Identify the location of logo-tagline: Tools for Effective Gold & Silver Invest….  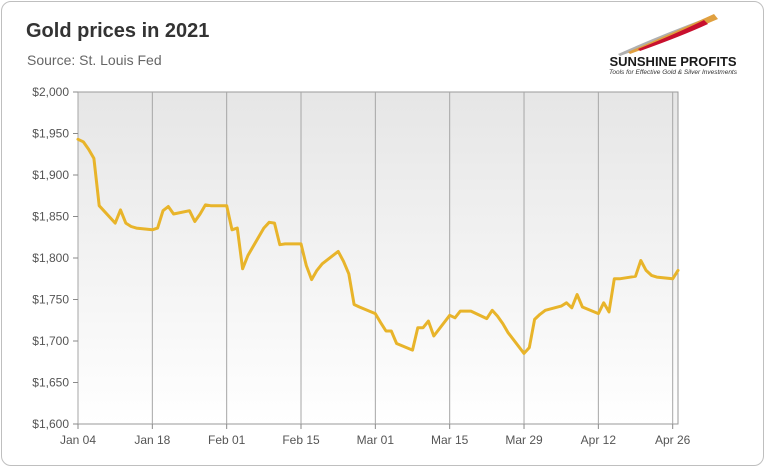
(672, 72).